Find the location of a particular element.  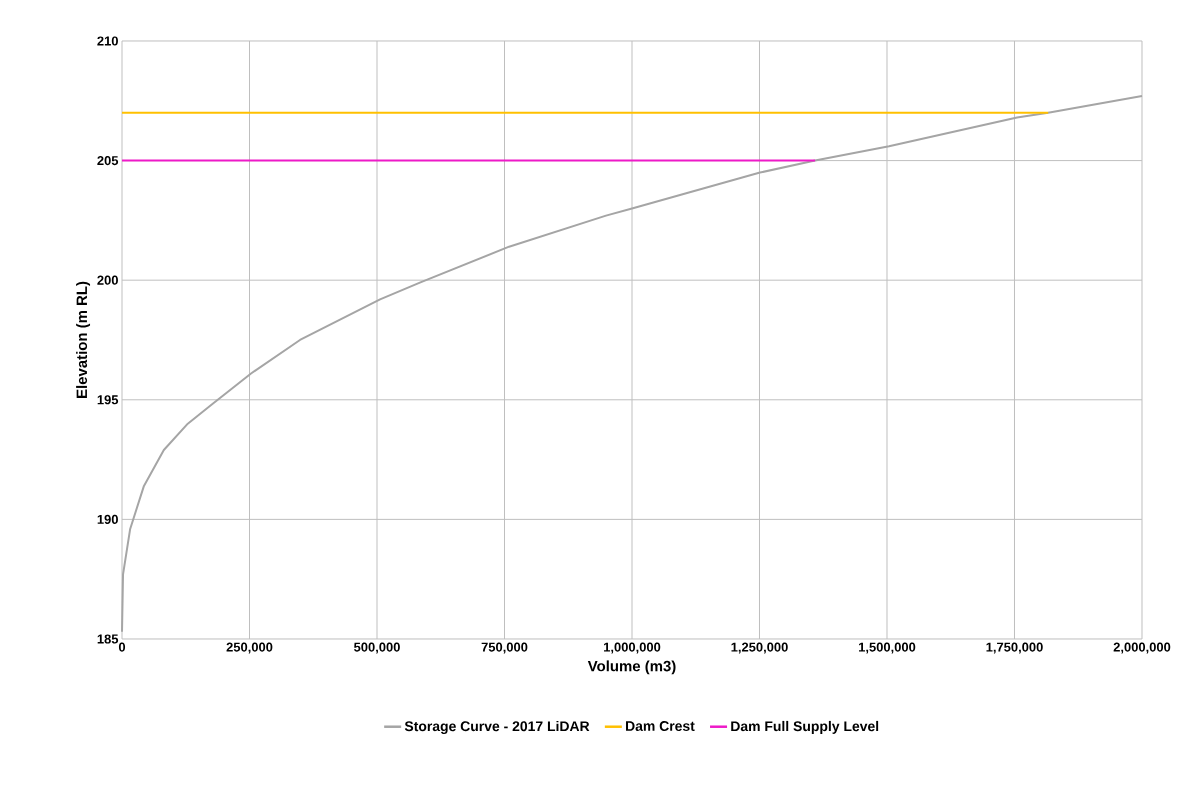

legend-label: Dam Full Supply Level is located at coordinates (805, 727).